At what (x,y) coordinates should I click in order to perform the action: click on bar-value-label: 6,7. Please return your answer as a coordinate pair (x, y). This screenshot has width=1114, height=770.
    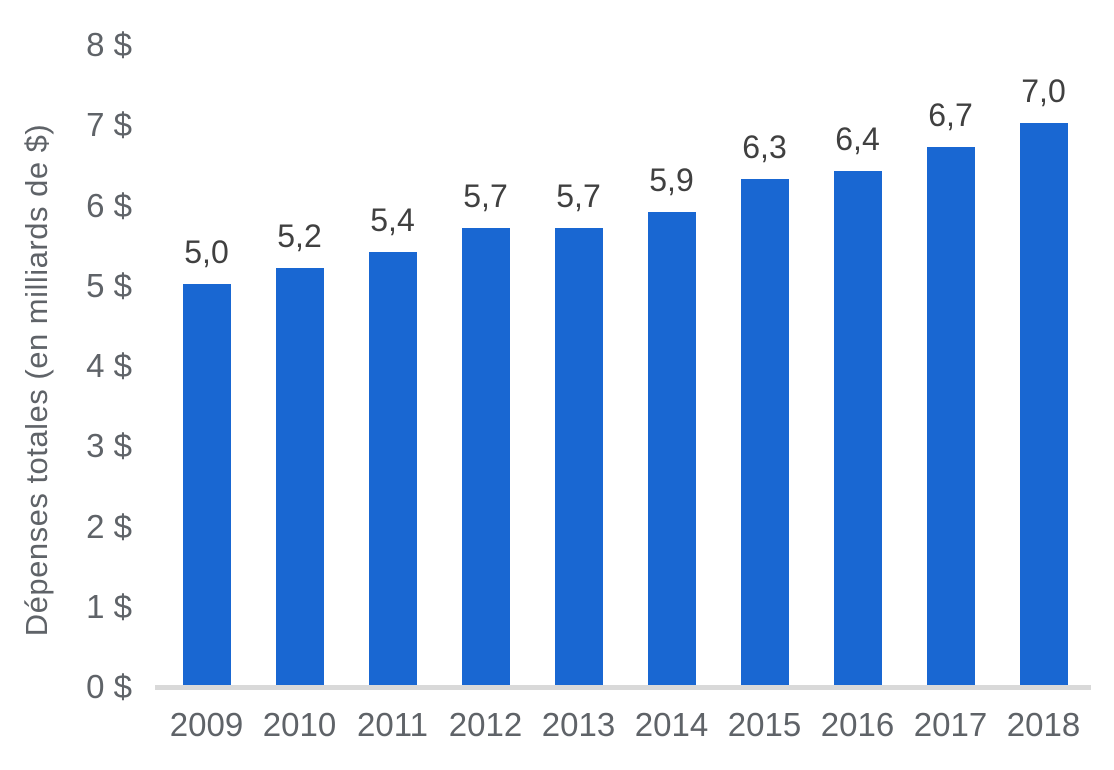
    Looking at the image, I should click on (950, 115).